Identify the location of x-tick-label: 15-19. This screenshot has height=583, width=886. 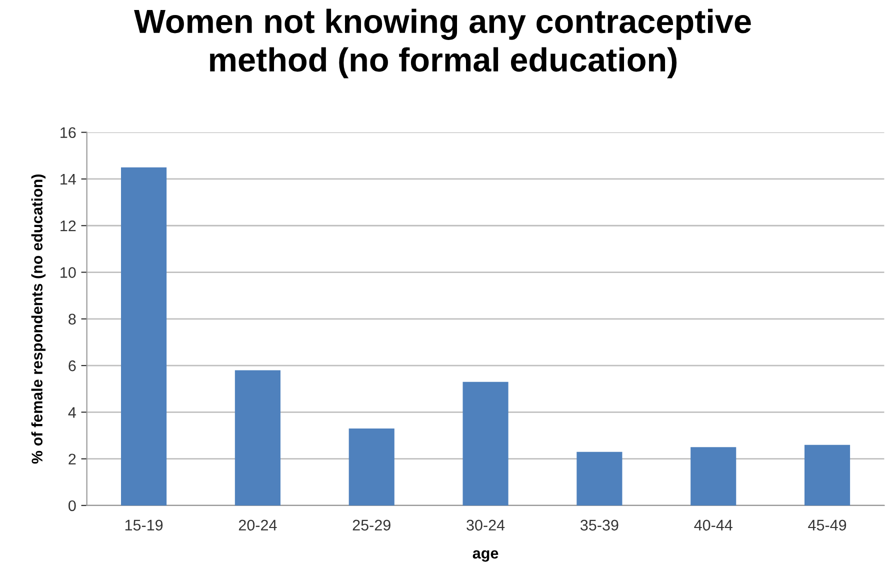
(144, 525).